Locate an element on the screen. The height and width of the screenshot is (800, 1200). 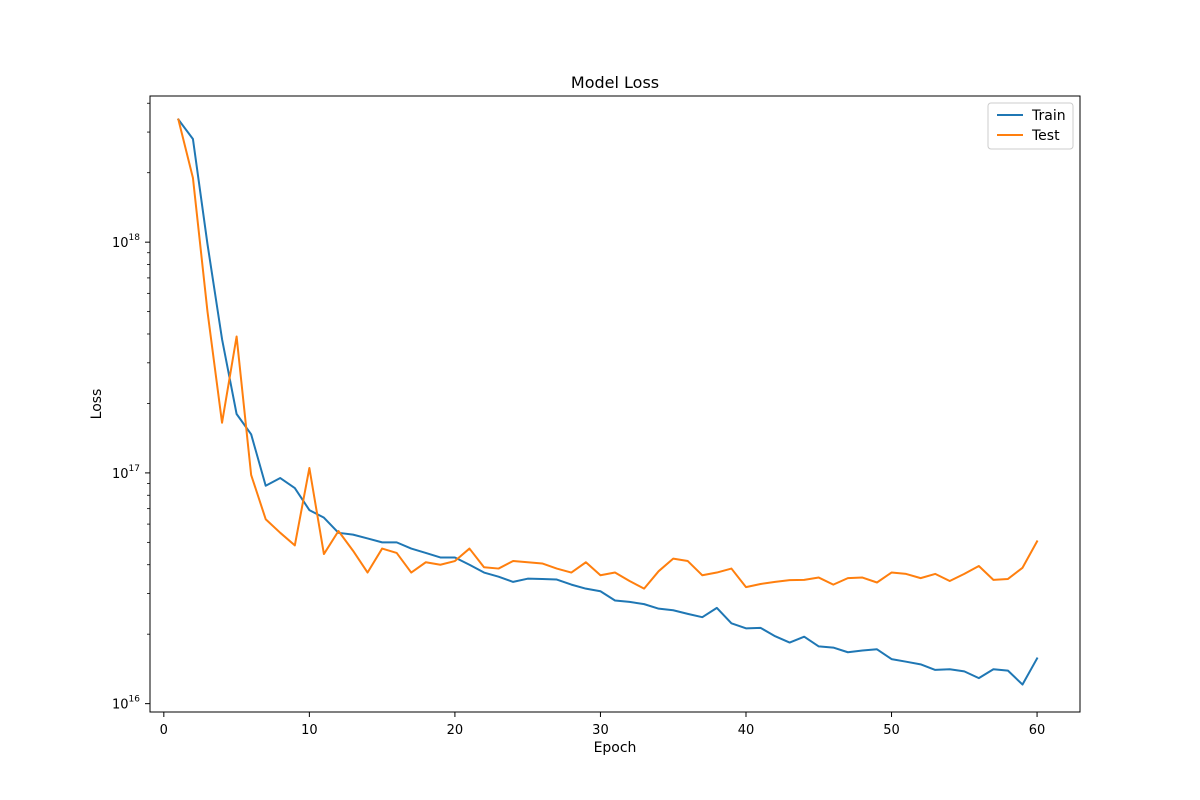
y-tick-label: 1017 is located at coordinates (126, 473).